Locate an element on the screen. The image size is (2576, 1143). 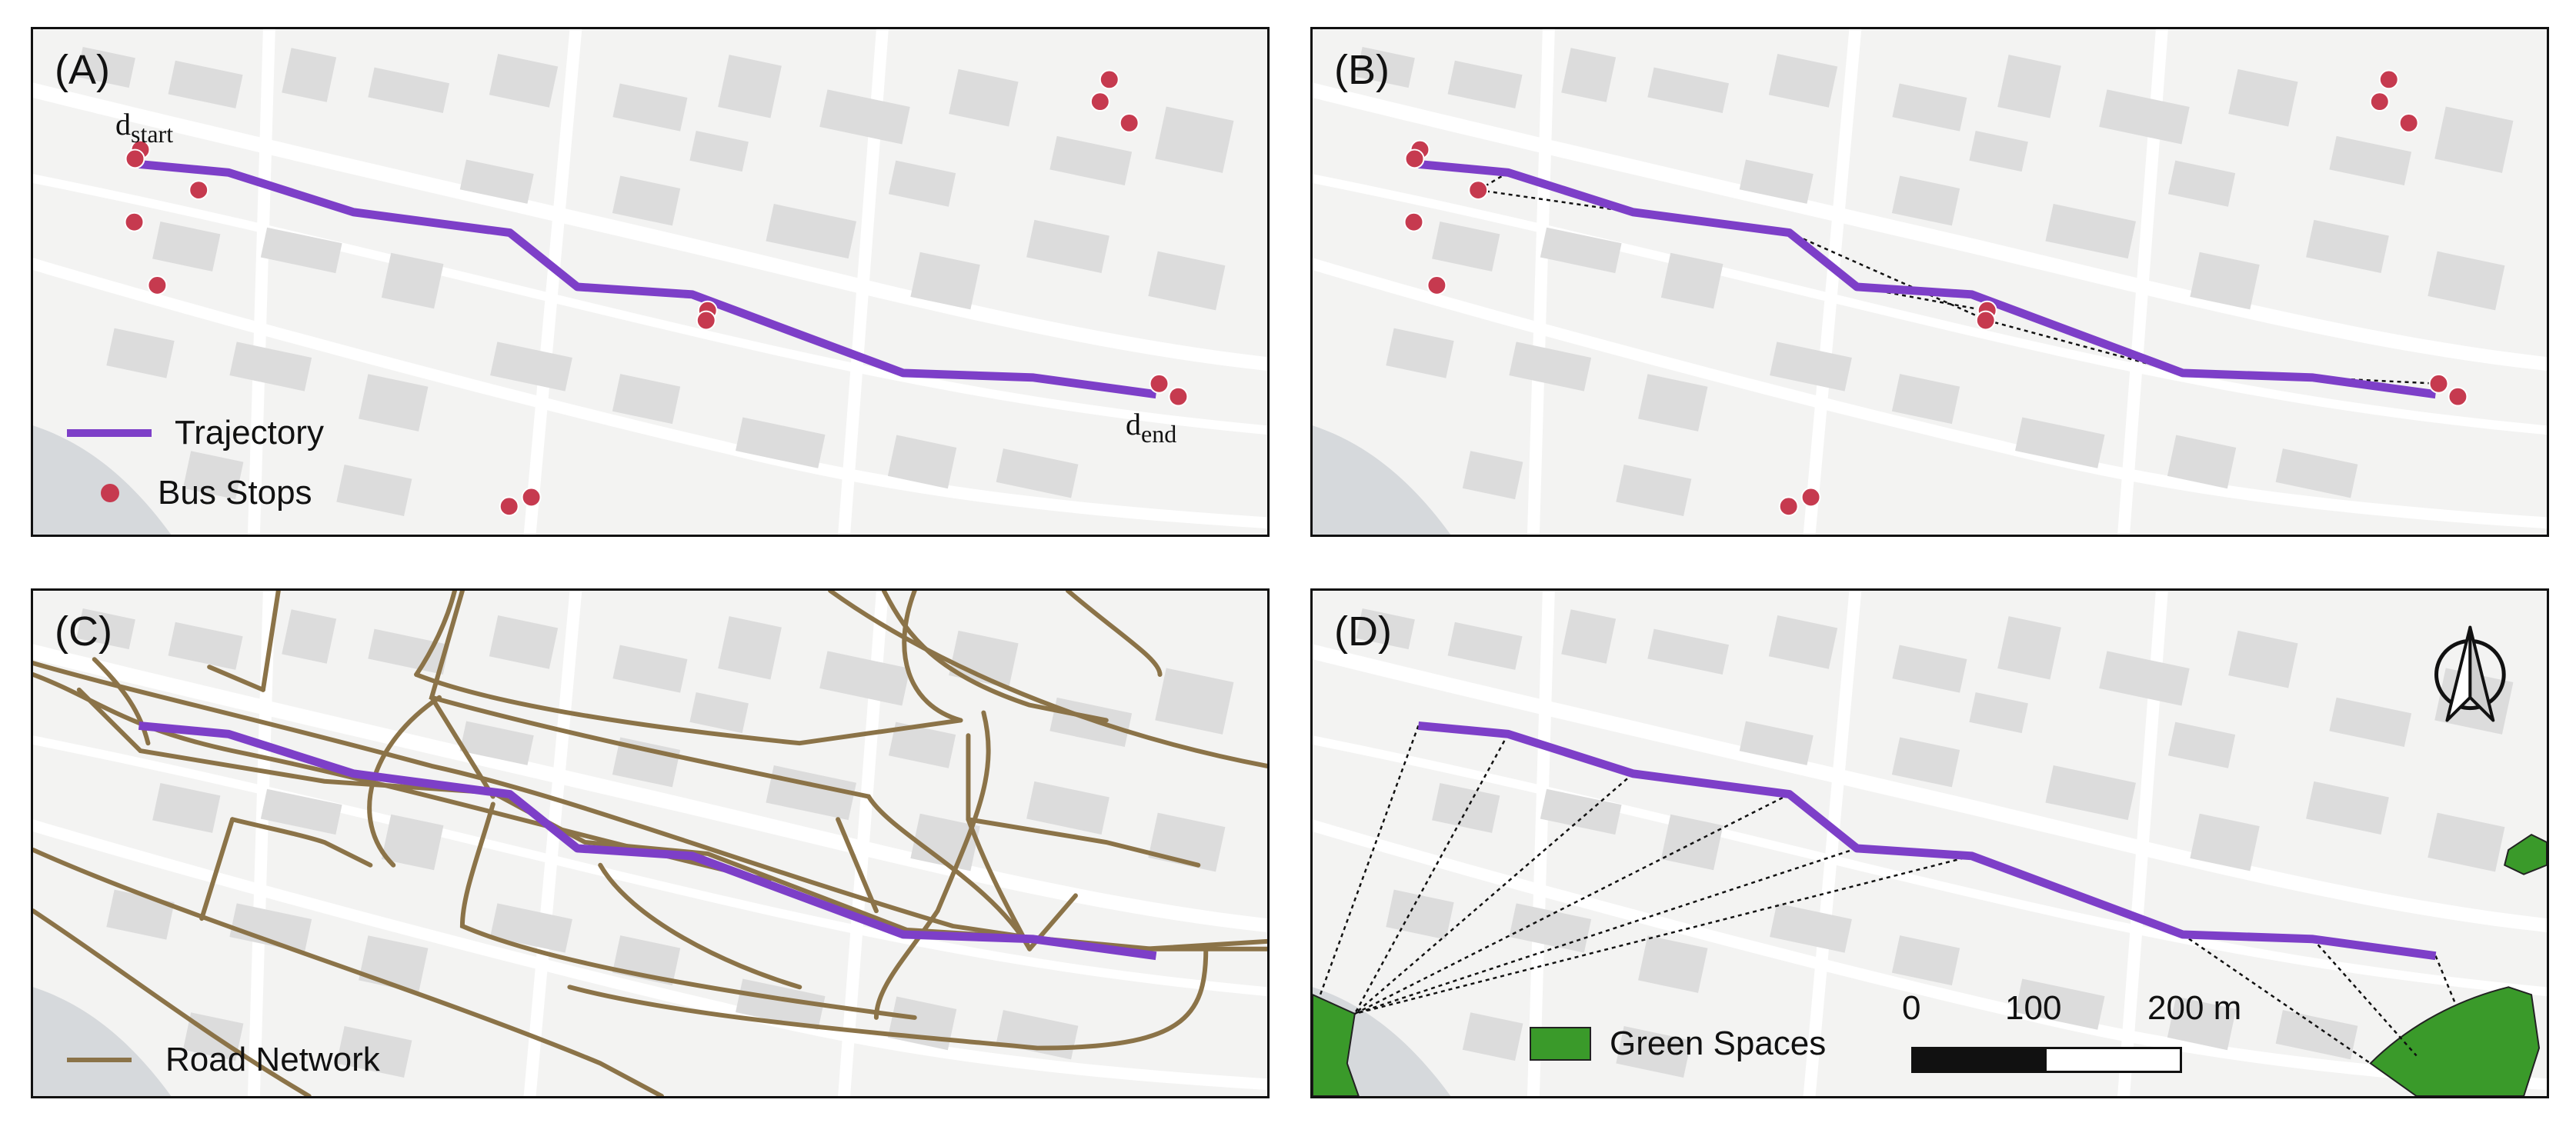
panel-label: (B) is located at coordinates (1362, 70).